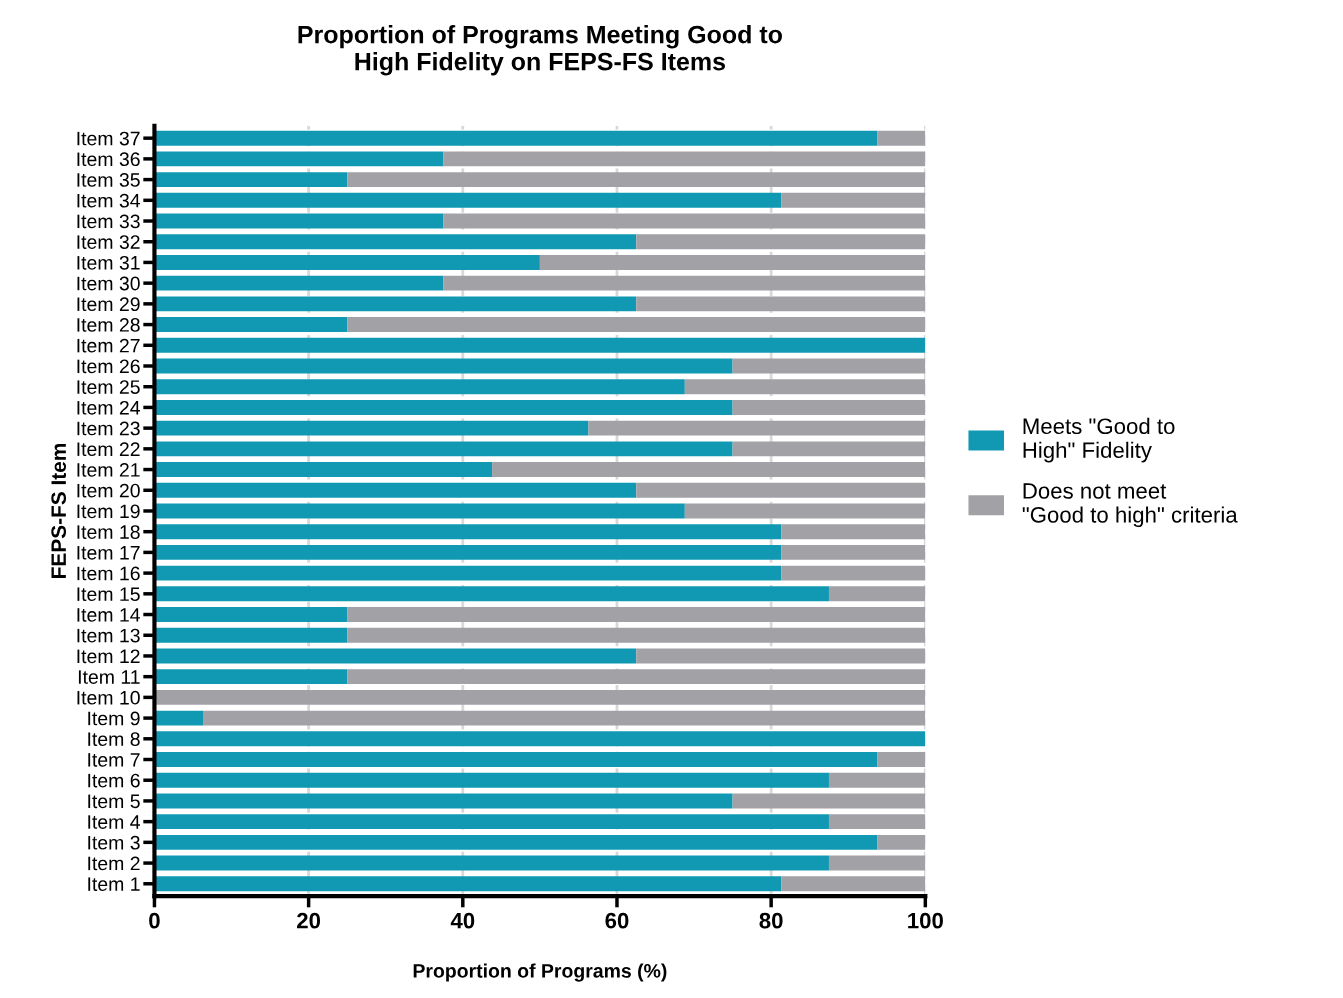 The width and height of the screenshot is (1343, 998). What do you see at coordinates (108, 553) in the screenshot?
I see `y-tick-label: Item 17` at bounding box center [108, 553].